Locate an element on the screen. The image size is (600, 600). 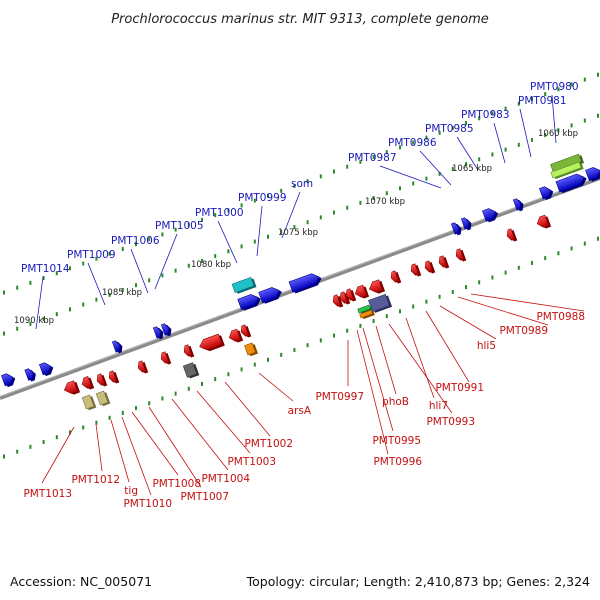
gene-label-forward: PMT1000 is located at coordinates (219, 213).